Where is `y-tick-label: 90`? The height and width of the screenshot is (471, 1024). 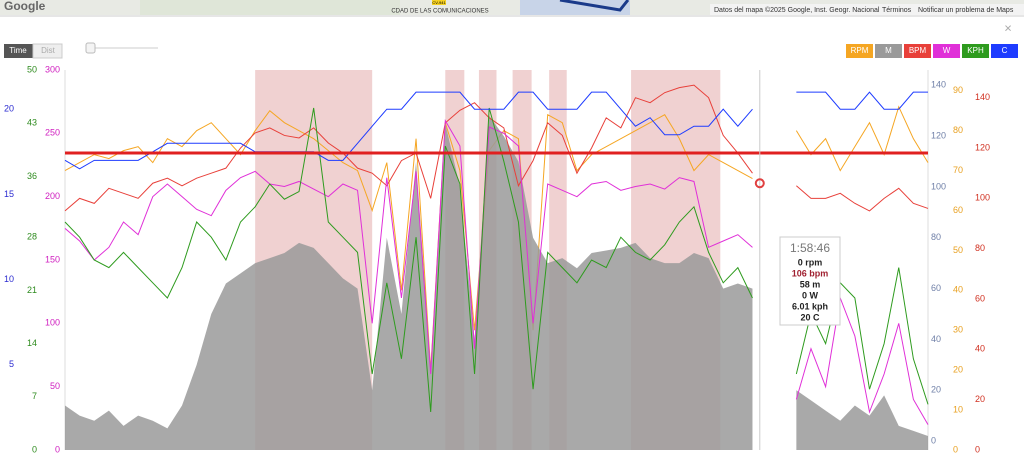
y-tick-label: 90 is located at coordinates (958, 90).